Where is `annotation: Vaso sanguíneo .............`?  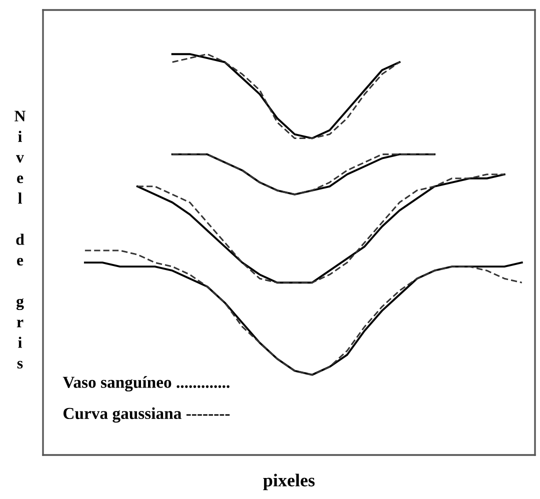 annotation: Vaso sanguíneo ............. is located at coordinates (146, 384).